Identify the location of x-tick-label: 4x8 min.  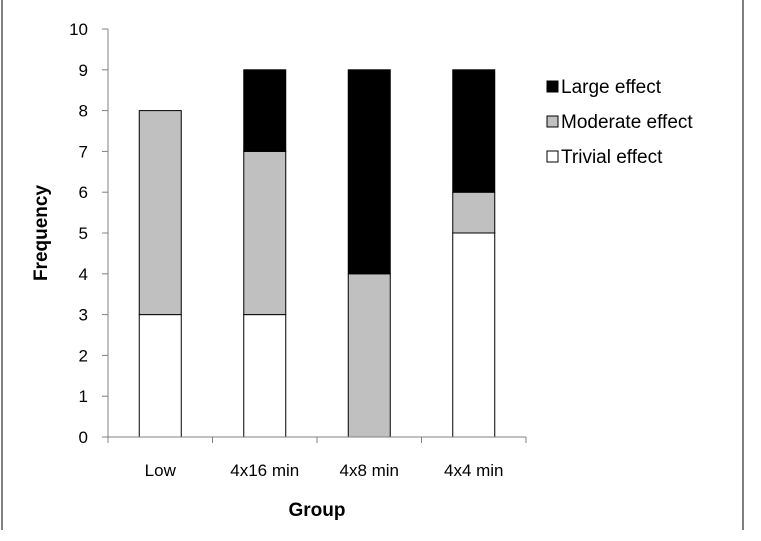
(369, 470).